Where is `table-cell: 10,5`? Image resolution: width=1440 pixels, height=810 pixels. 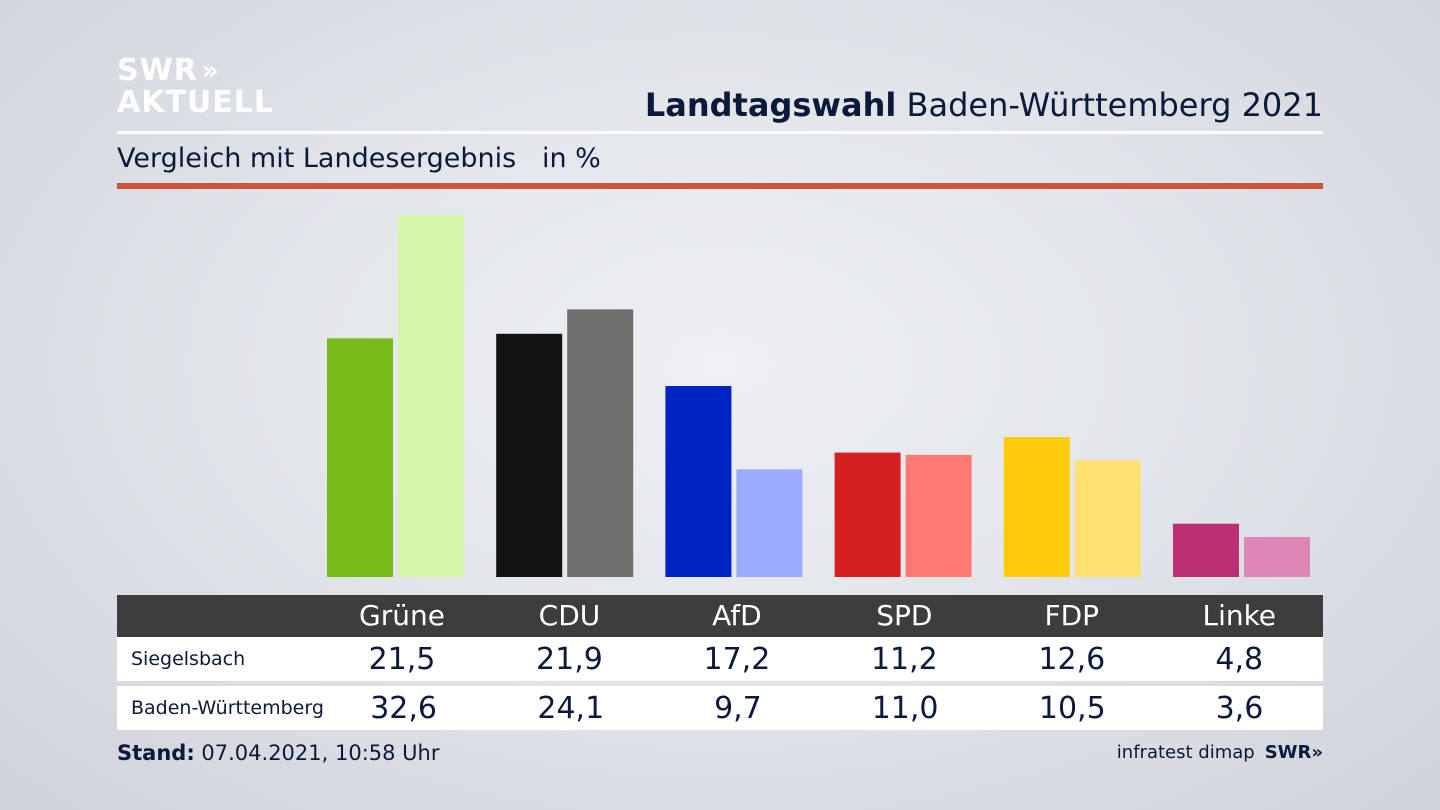 table-cell: 10,5 is located at coordinates (1072, 708).